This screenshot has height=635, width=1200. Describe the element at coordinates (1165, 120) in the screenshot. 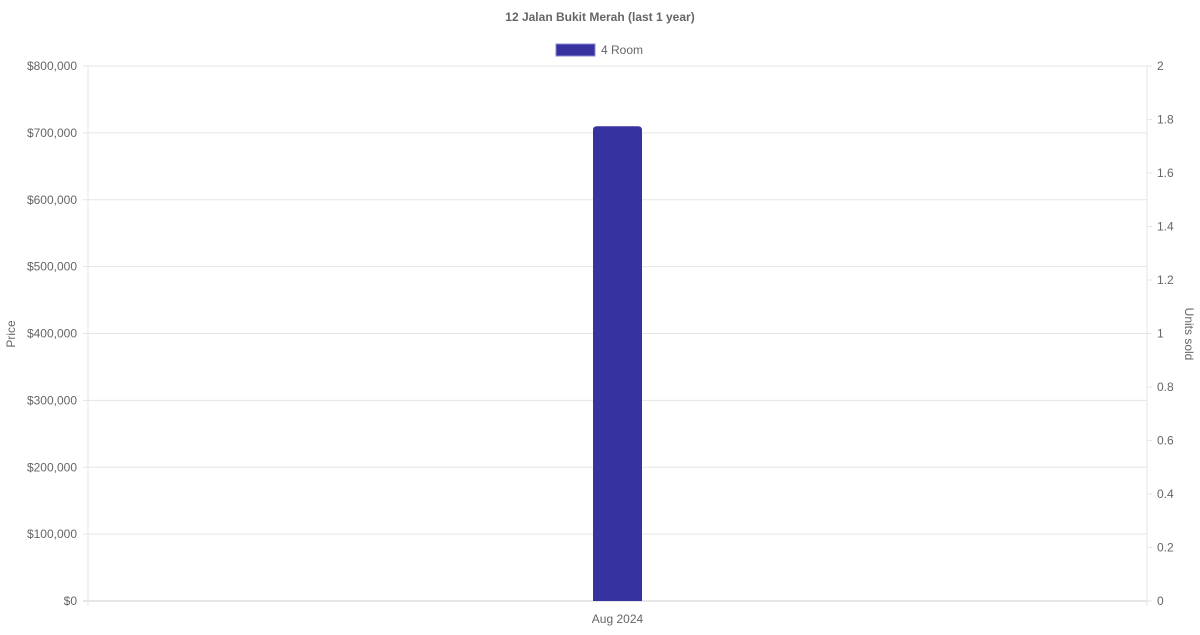

I see `y2-tick-label: 1.8` at that location.